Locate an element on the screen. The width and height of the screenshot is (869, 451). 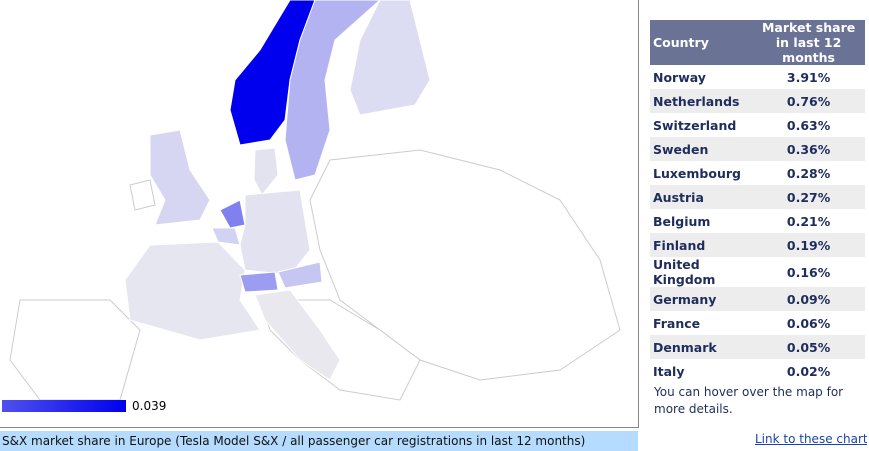
country-cell: France is located at coordinates (677, 323).